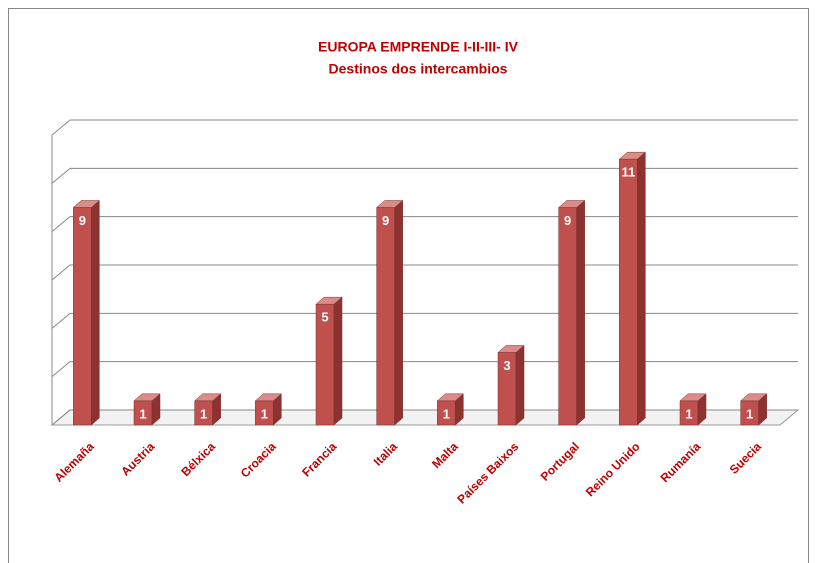 This screenshot has width=816, height=563. I want to click on chart-subtitle: Destinos dos intercambios, so click(418, 69).